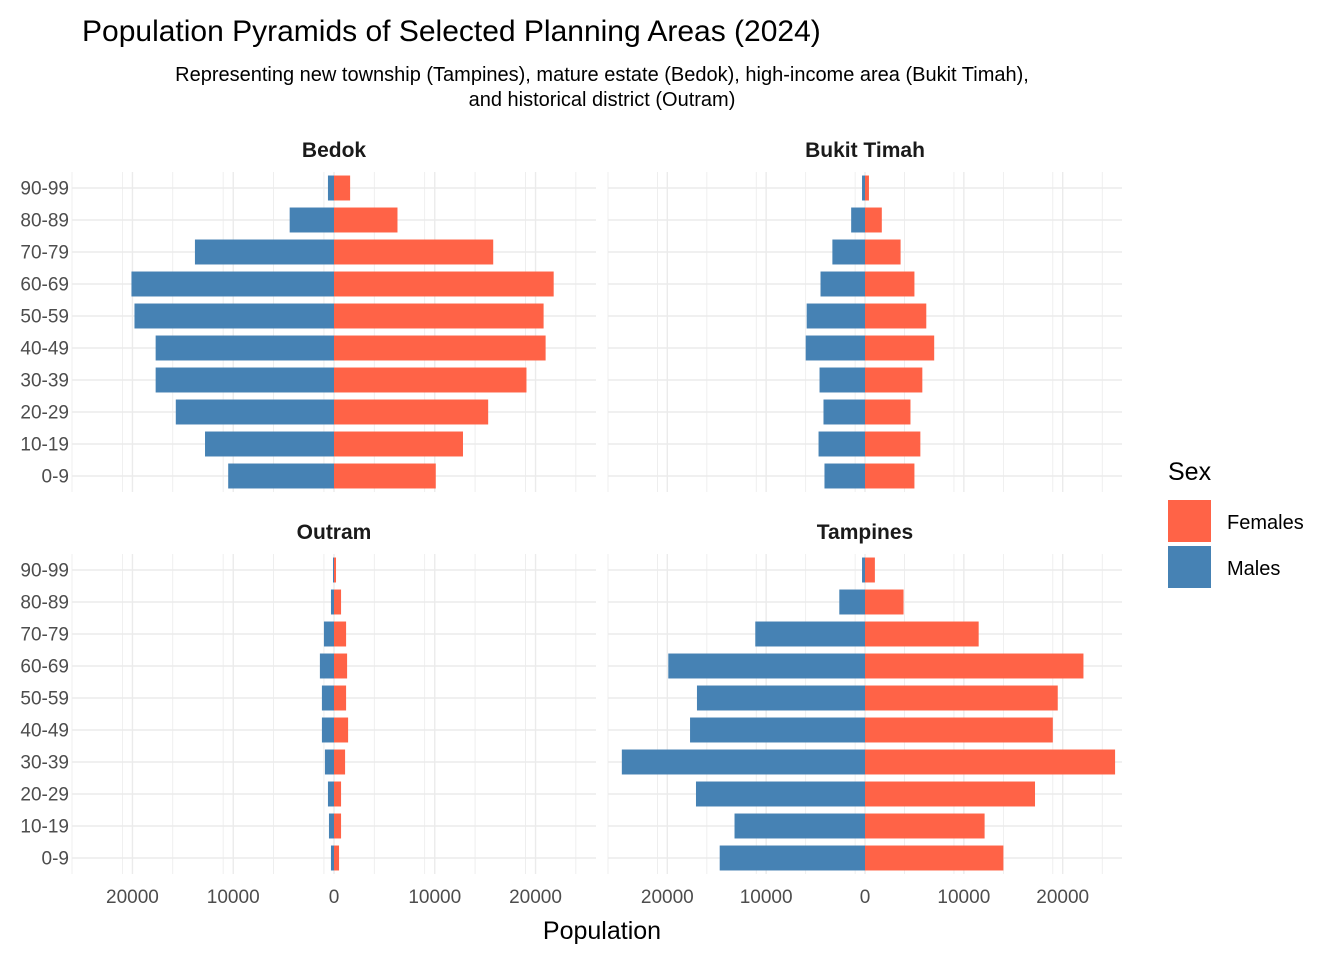 The width and height of the screenshot is (1344, 960). What do you see at coordinates (1253, 569) in the screenshot?
I see `legend-label-males: Males` at bounding box center [1253, 569].